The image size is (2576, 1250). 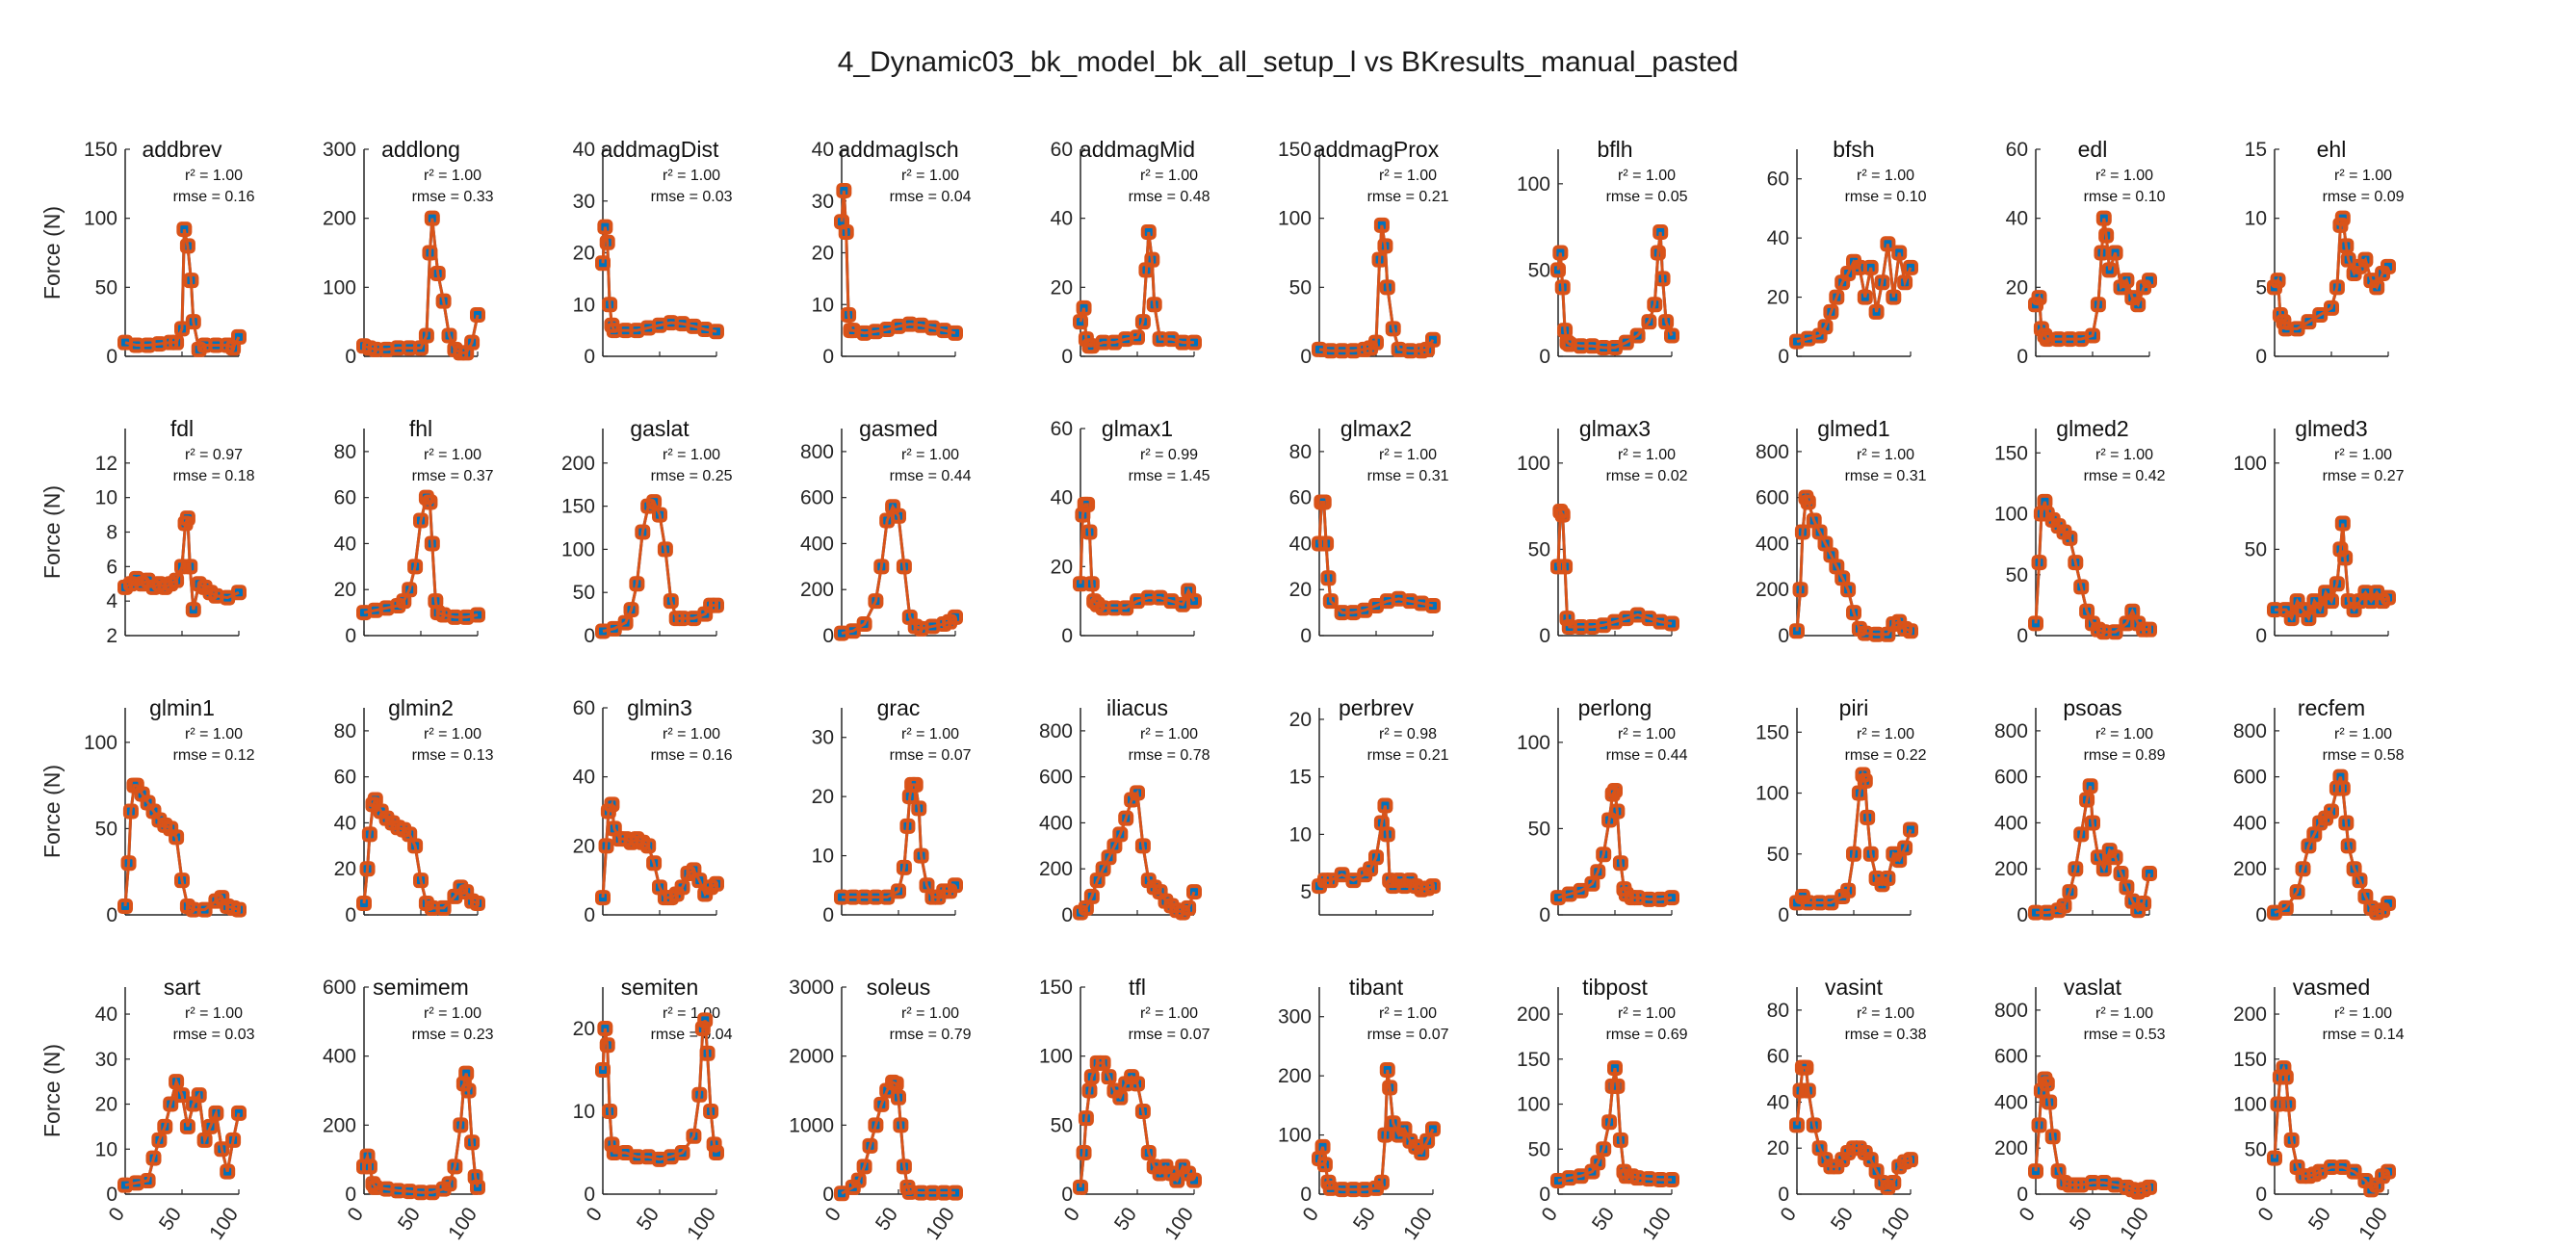 I want to click on rmse-label: rmse = 0.07, so click(x=1408, y=1035).